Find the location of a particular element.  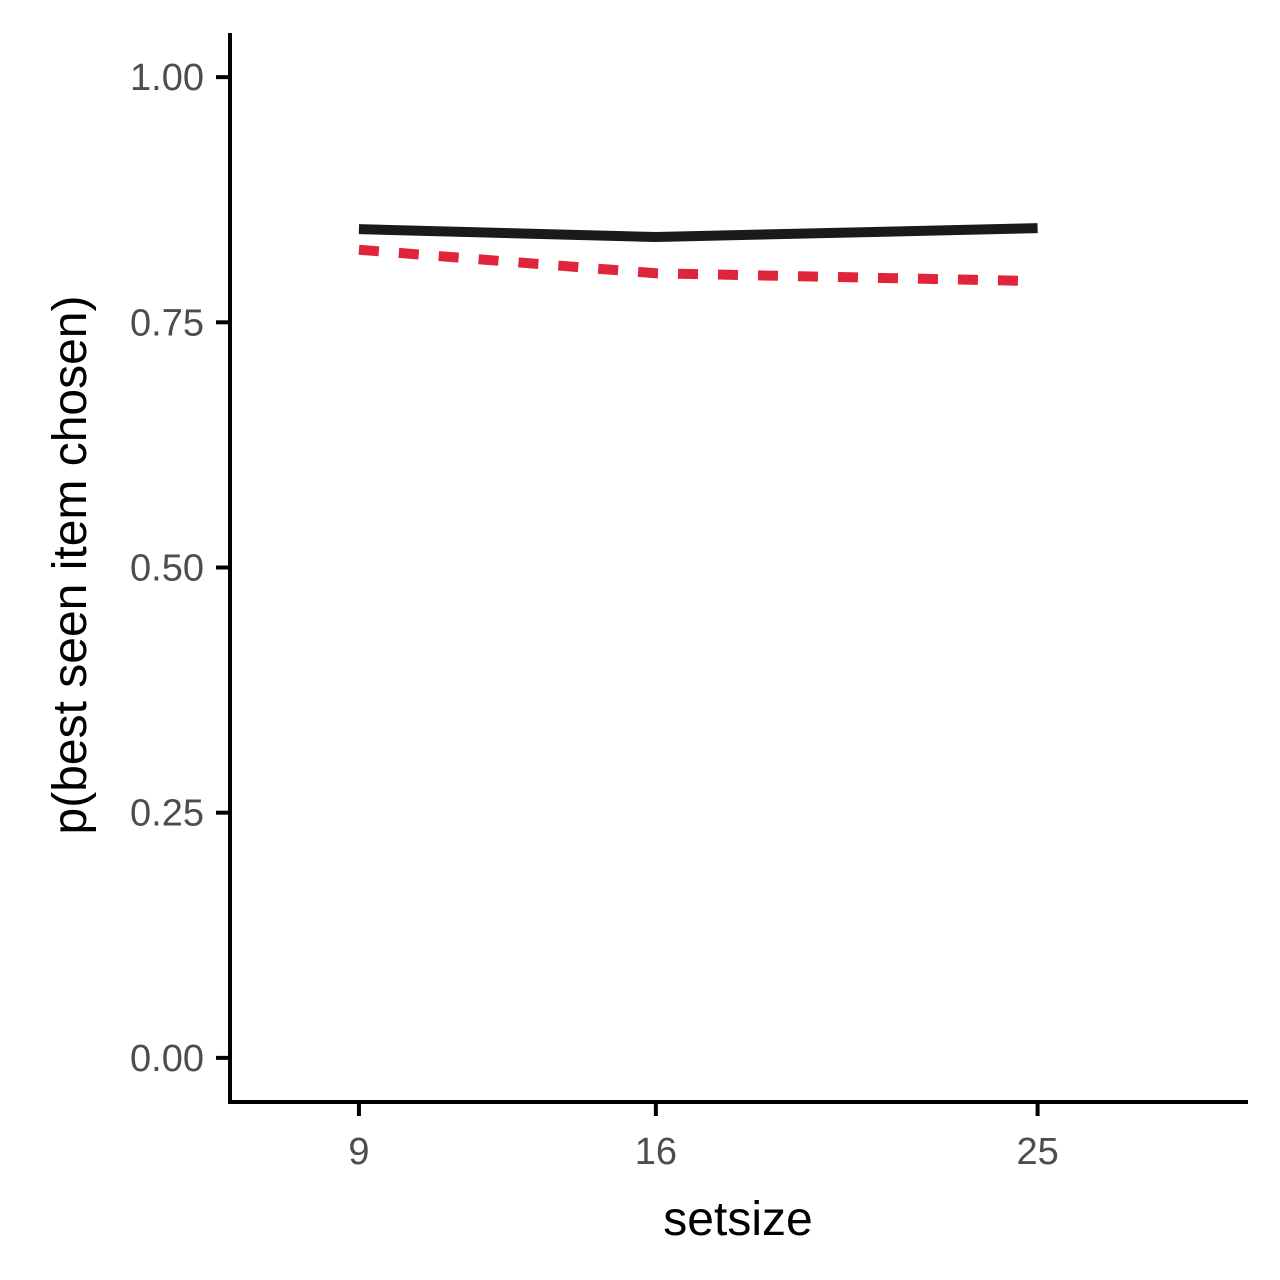

x-tick-label: 9 is located at coordinates (358, 1152).